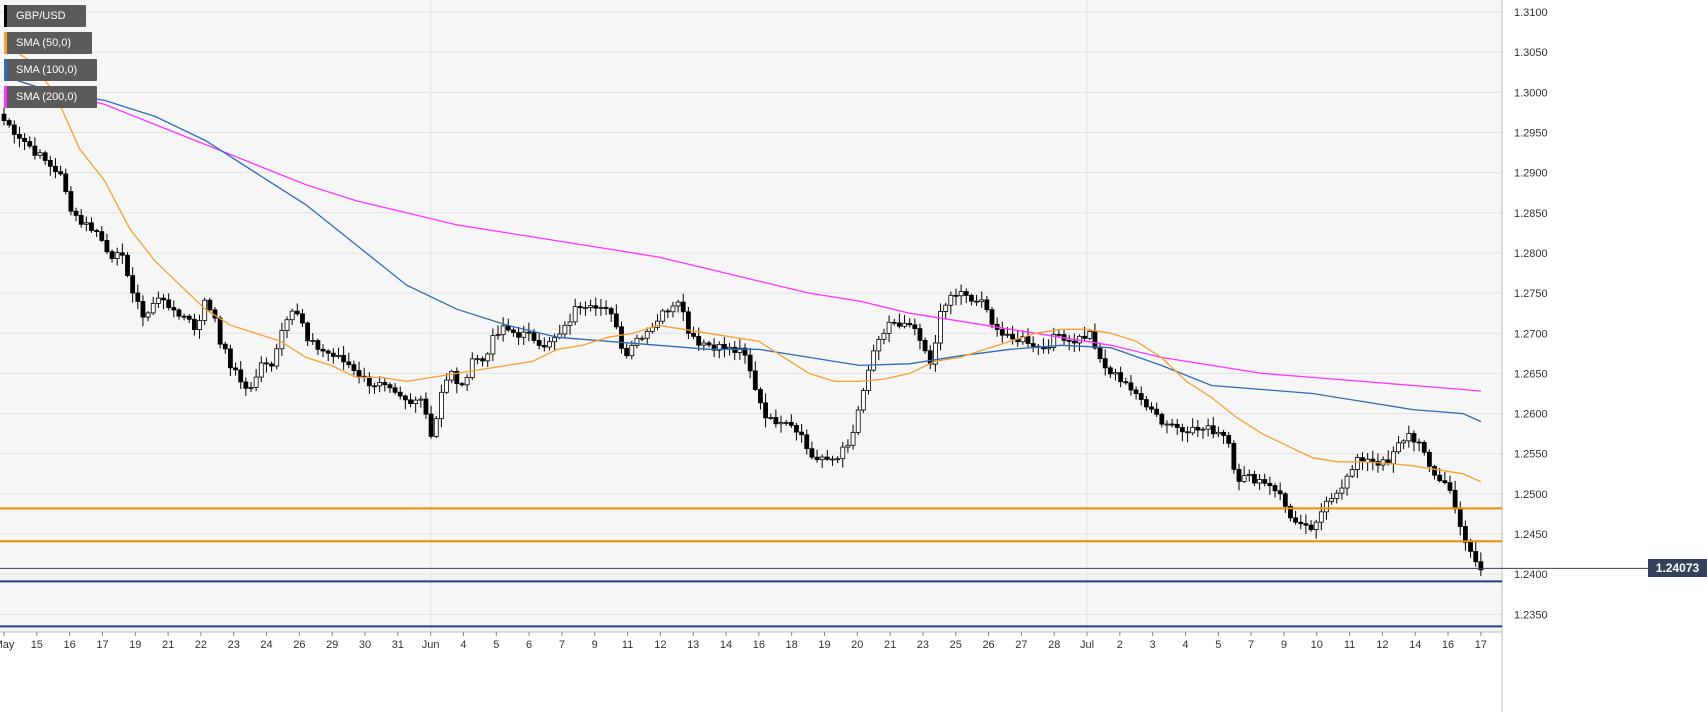  What do you see at coordinates (48, 43) in the screenshot?
I see `legend-sma50: SMA (50,0)` at bounding box center [48, 43].